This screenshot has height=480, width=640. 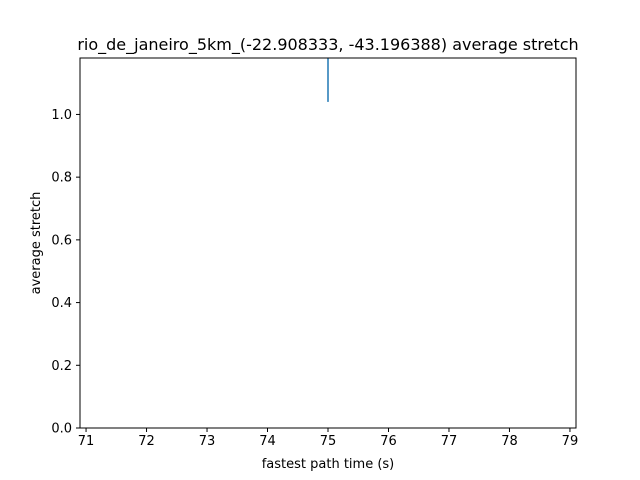 I want to click on x-tick-label: 78, so click(x=509, y=441).